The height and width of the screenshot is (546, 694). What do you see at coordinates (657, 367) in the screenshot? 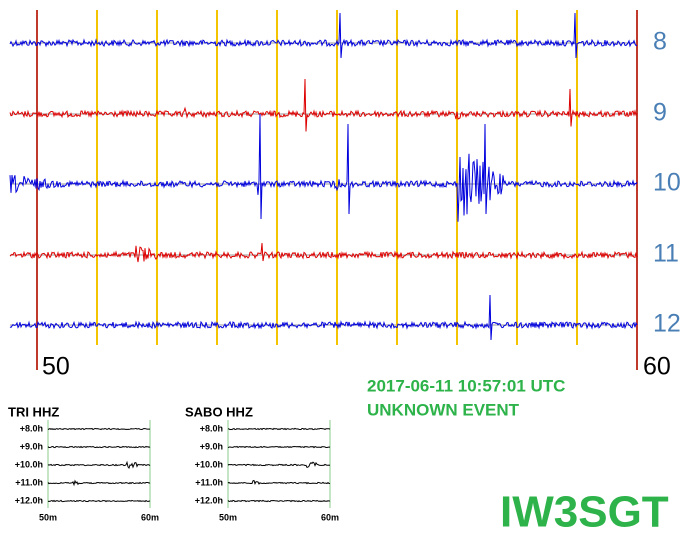
I see `end-label: 60` at bounding box center [657, 367].